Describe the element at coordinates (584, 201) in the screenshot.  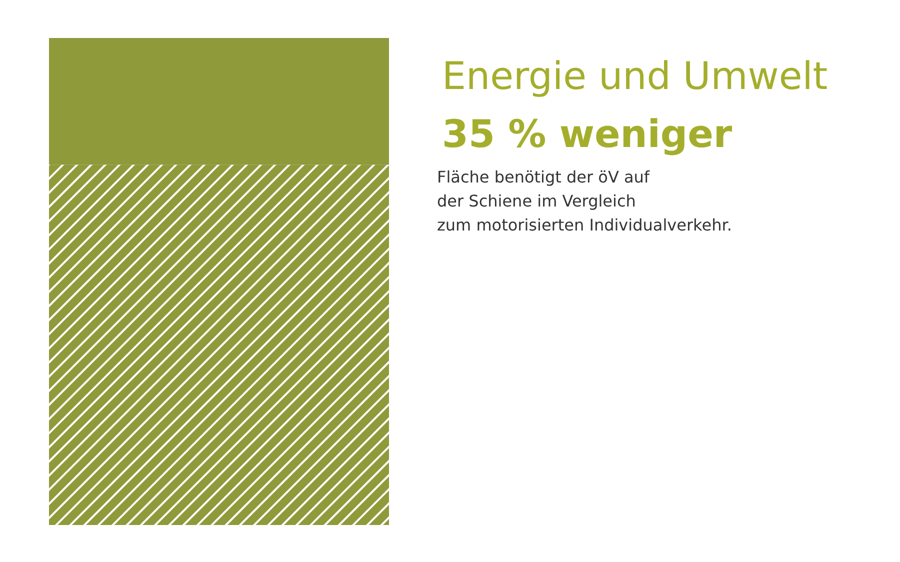
I see `text: Fläche benötigt der öV auf der Schiene im Vergleich zum motorisierten Individualverkehr.` at that location.